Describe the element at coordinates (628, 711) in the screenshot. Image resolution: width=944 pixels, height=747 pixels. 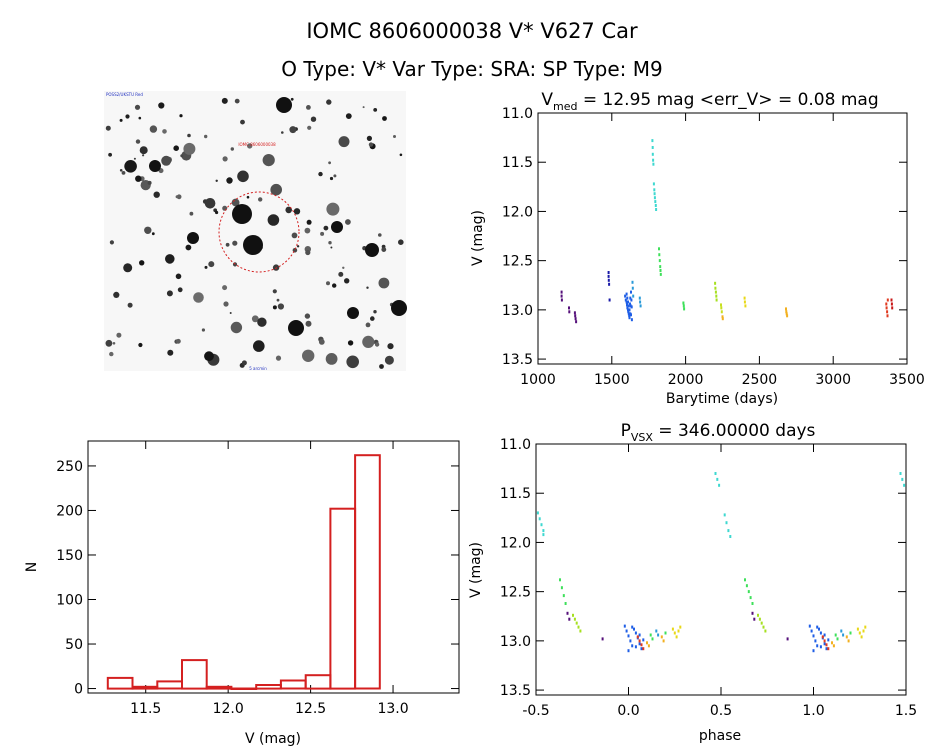
I see `x-tick-label: 0.0` at that location.